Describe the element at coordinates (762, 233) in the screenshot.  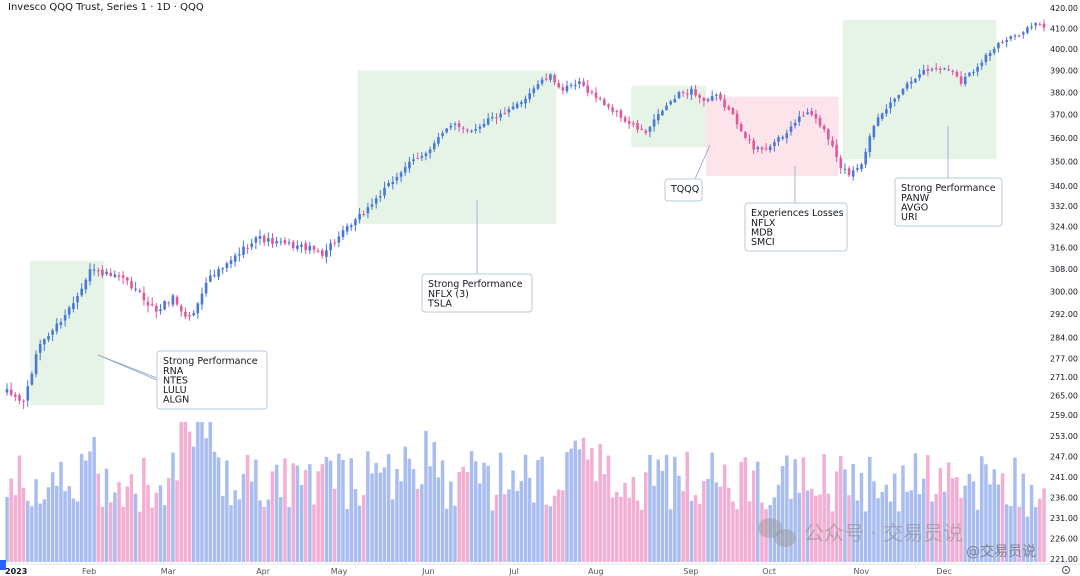
I see `annotation-line: MDB` at that location.